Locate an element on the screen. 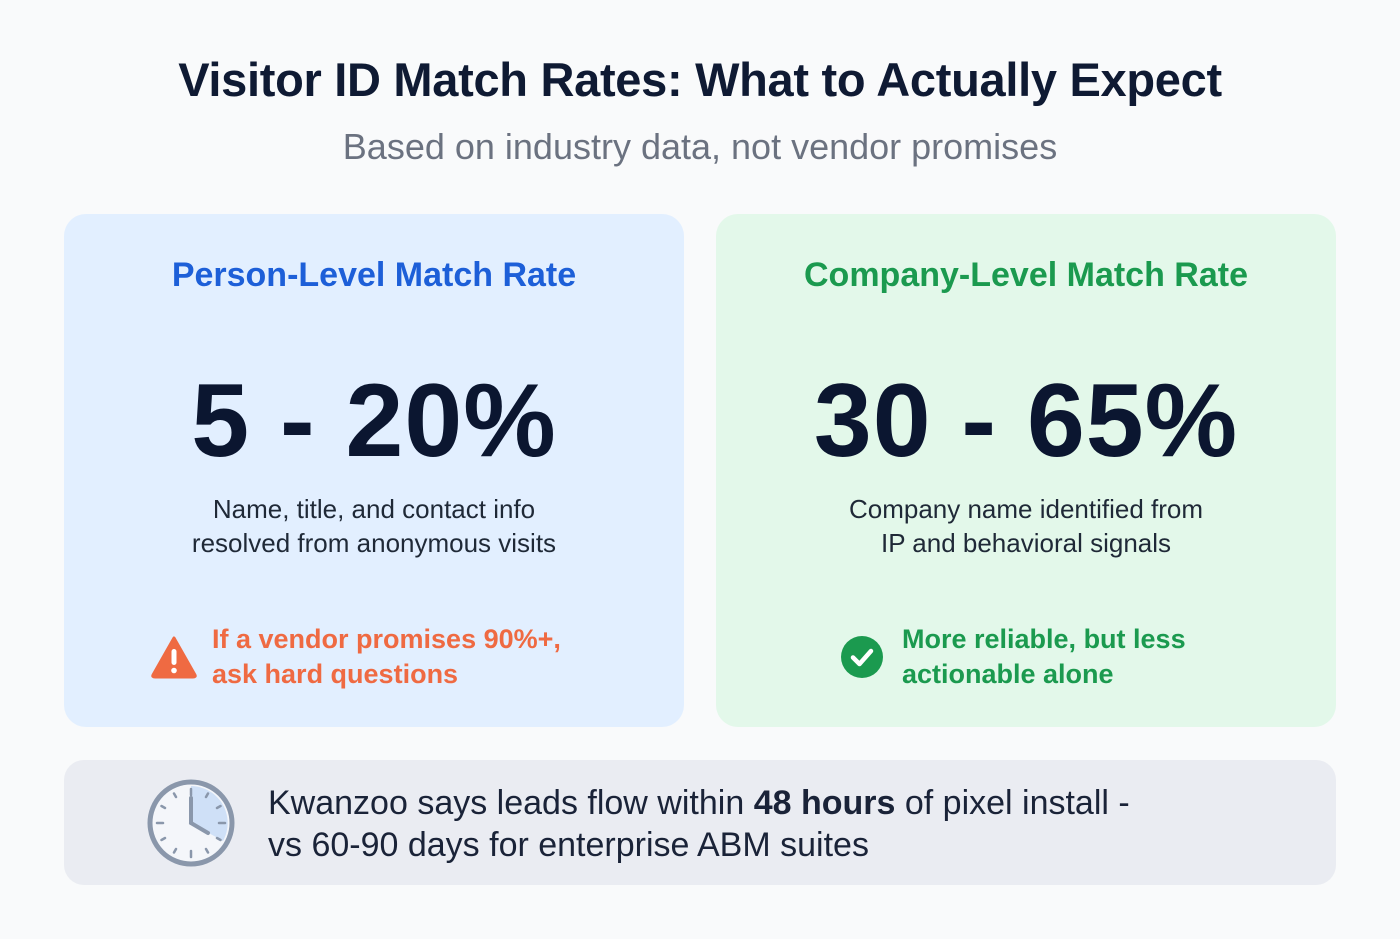 The height and width of the screenshot is (939, 1400). card-title: Company-Level Match Rate is located at coordinates (1026, 275).